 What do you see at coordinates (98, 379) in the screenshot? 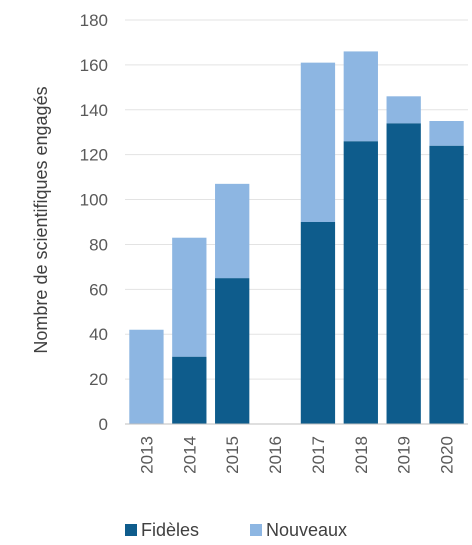
I see `y-tick-label: 20` at bounding box center [98, 379].